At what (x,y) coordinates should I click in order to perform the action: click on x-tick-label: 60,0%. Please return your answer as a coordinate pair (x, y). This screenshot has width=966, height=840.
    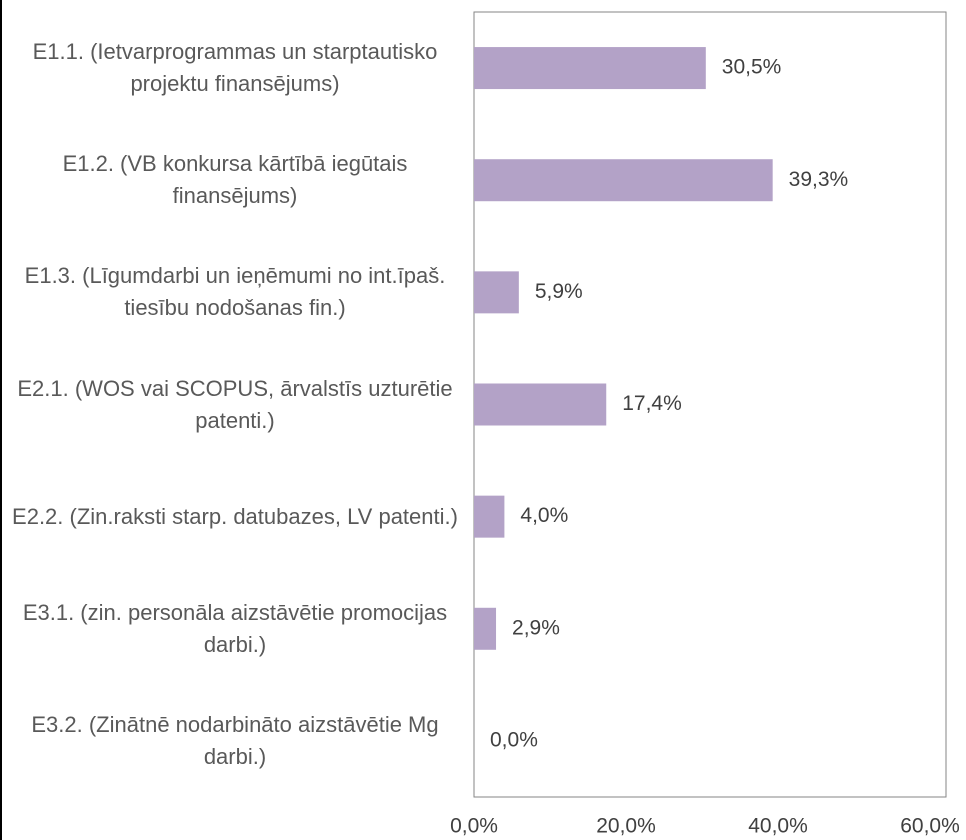
    Looking at the image, I should click on (930, 826).